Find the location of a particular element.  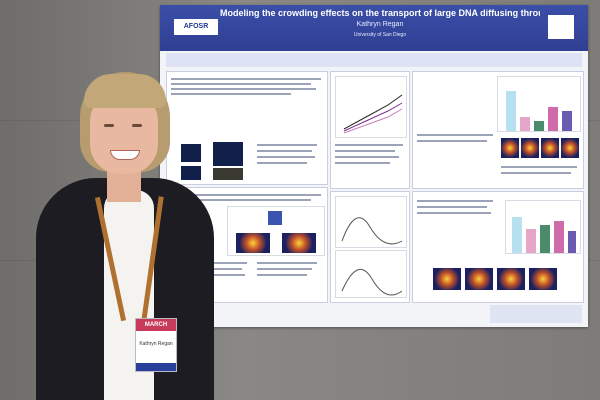

badge-name: Kathryn Regan is located at coordinates (156, 344).